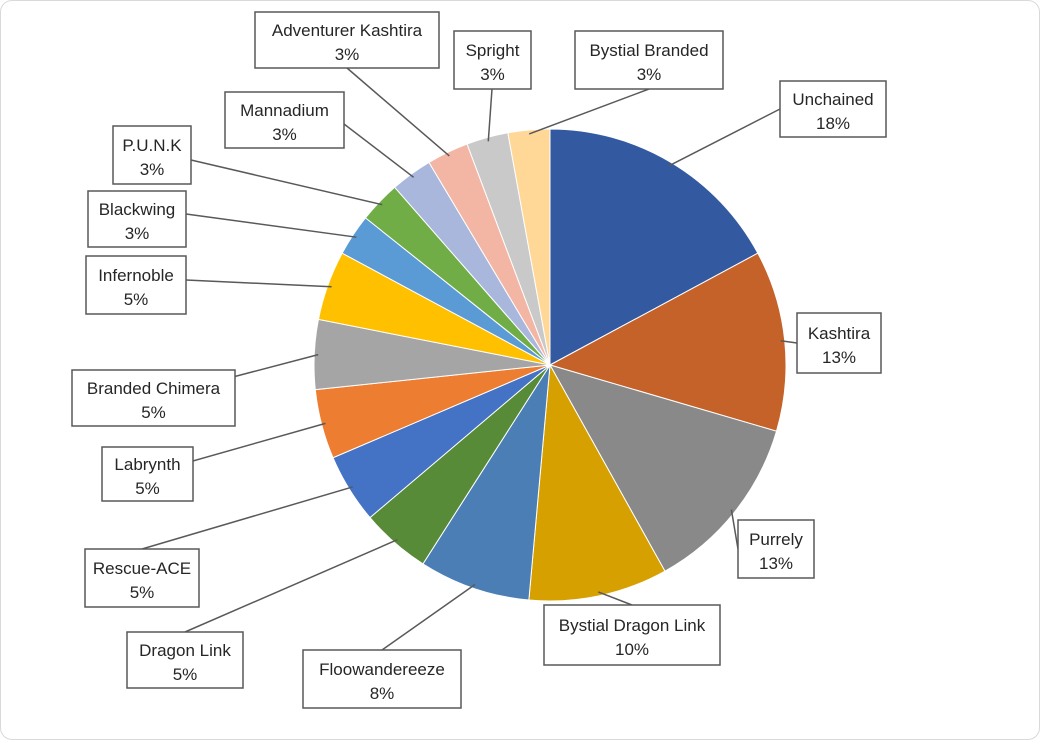 The height and width of the screenshot is (742, 1042). Describe the element at coordinates (615, 598) in the screenshot. I see `leader-line-bystial-dragon-link` at that location.